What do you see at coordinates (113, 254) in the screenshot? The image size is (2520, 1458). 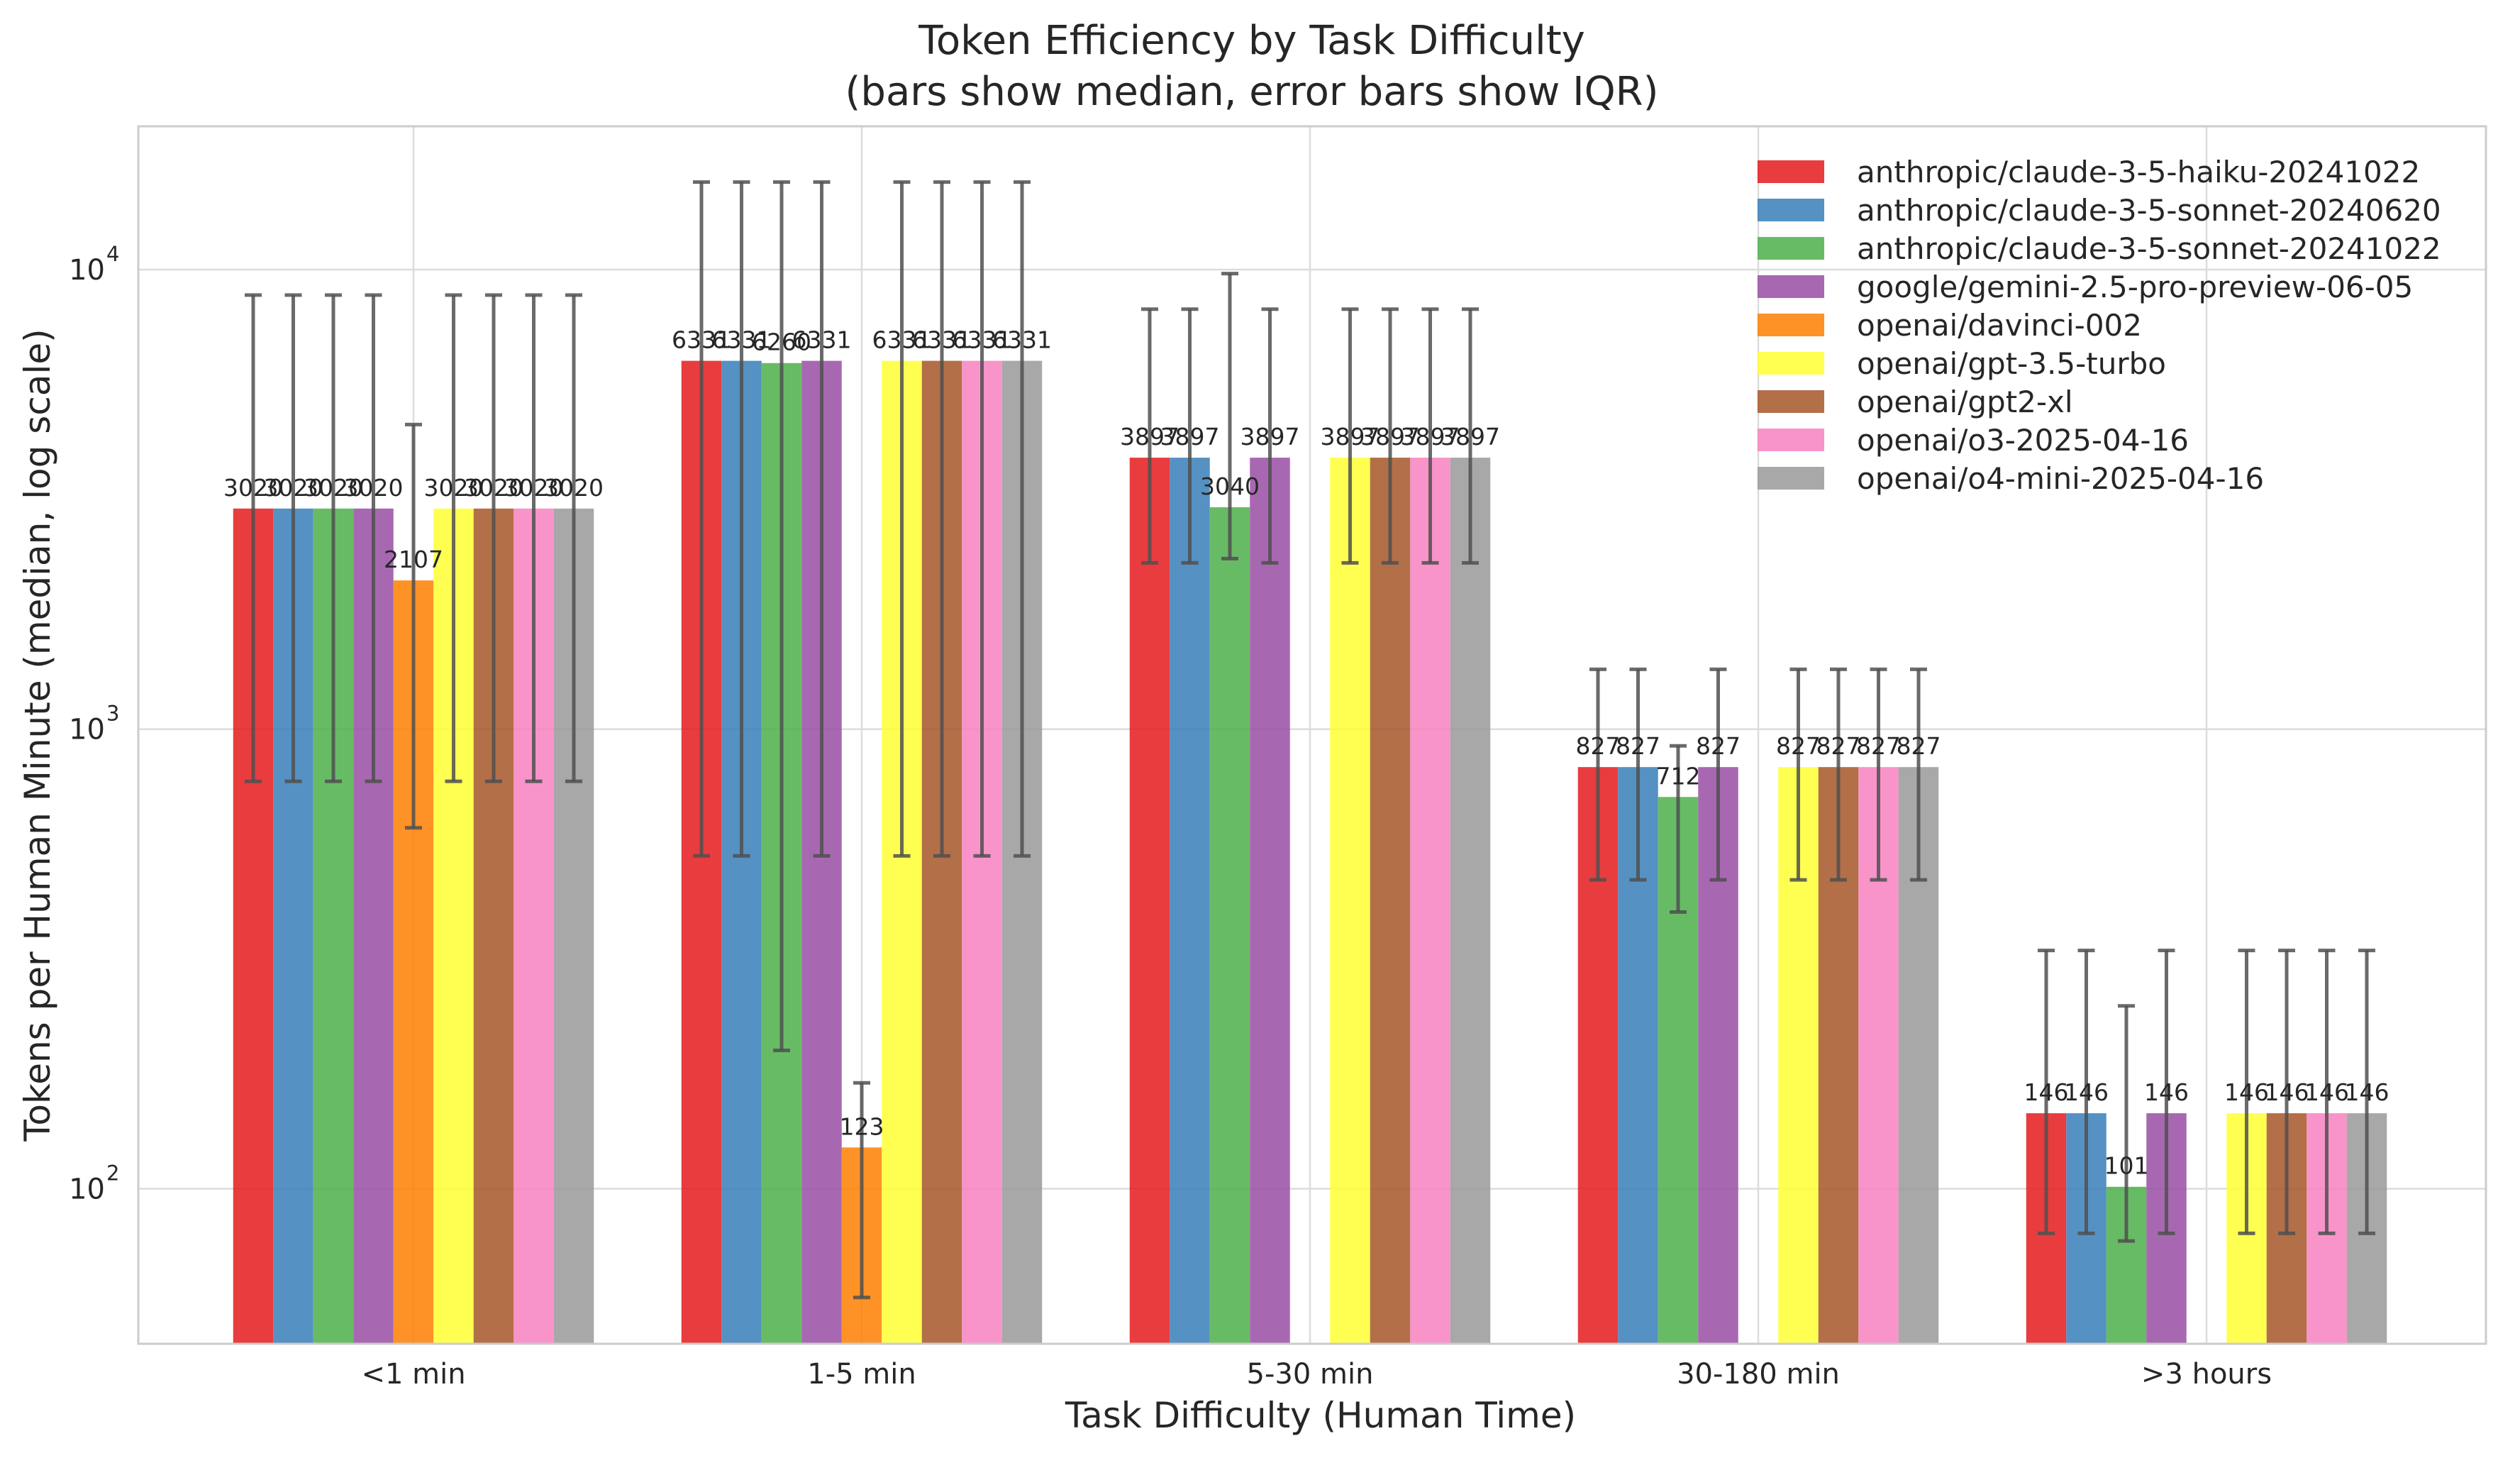 I see `y-tick-exponent: 4` at bounding box center [113, 254].